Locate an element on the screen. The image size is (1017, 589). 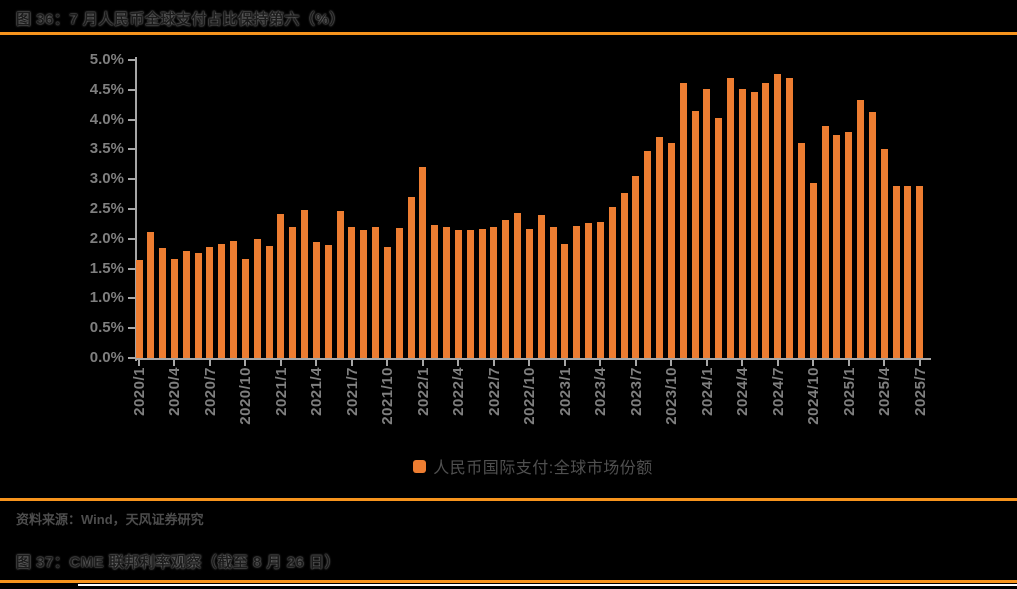
y-axis-label: 4.0% is located at coordinates (106, 119).